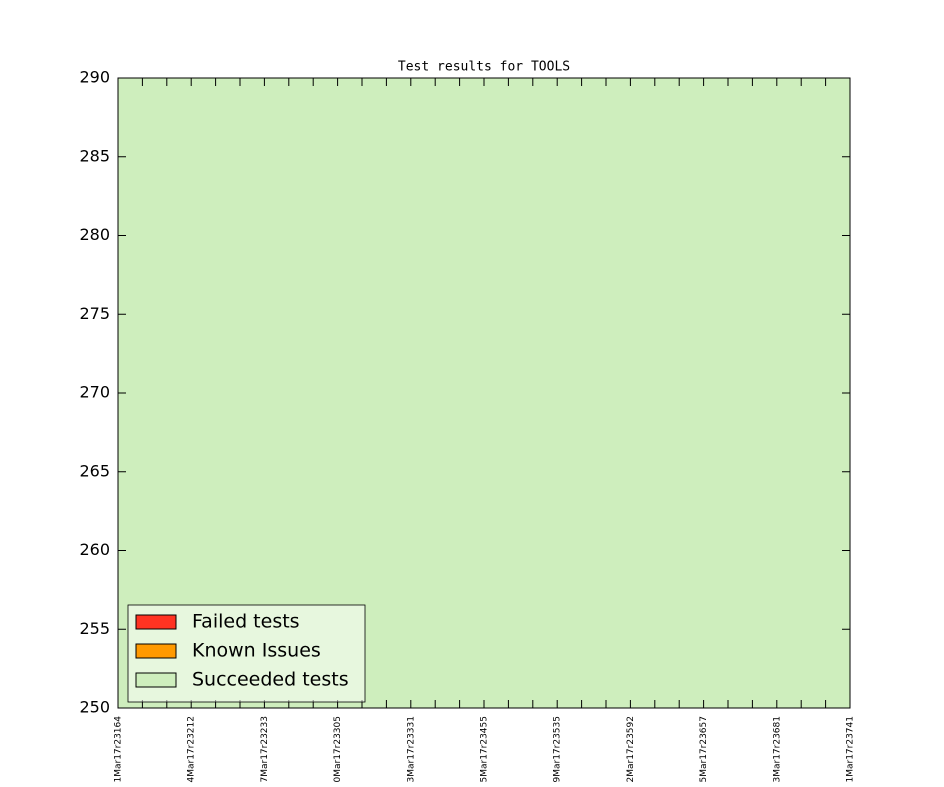  Describe the element at coordinates (94, 392) in the screenshot. I see `y-tick-label: 270` at that location.